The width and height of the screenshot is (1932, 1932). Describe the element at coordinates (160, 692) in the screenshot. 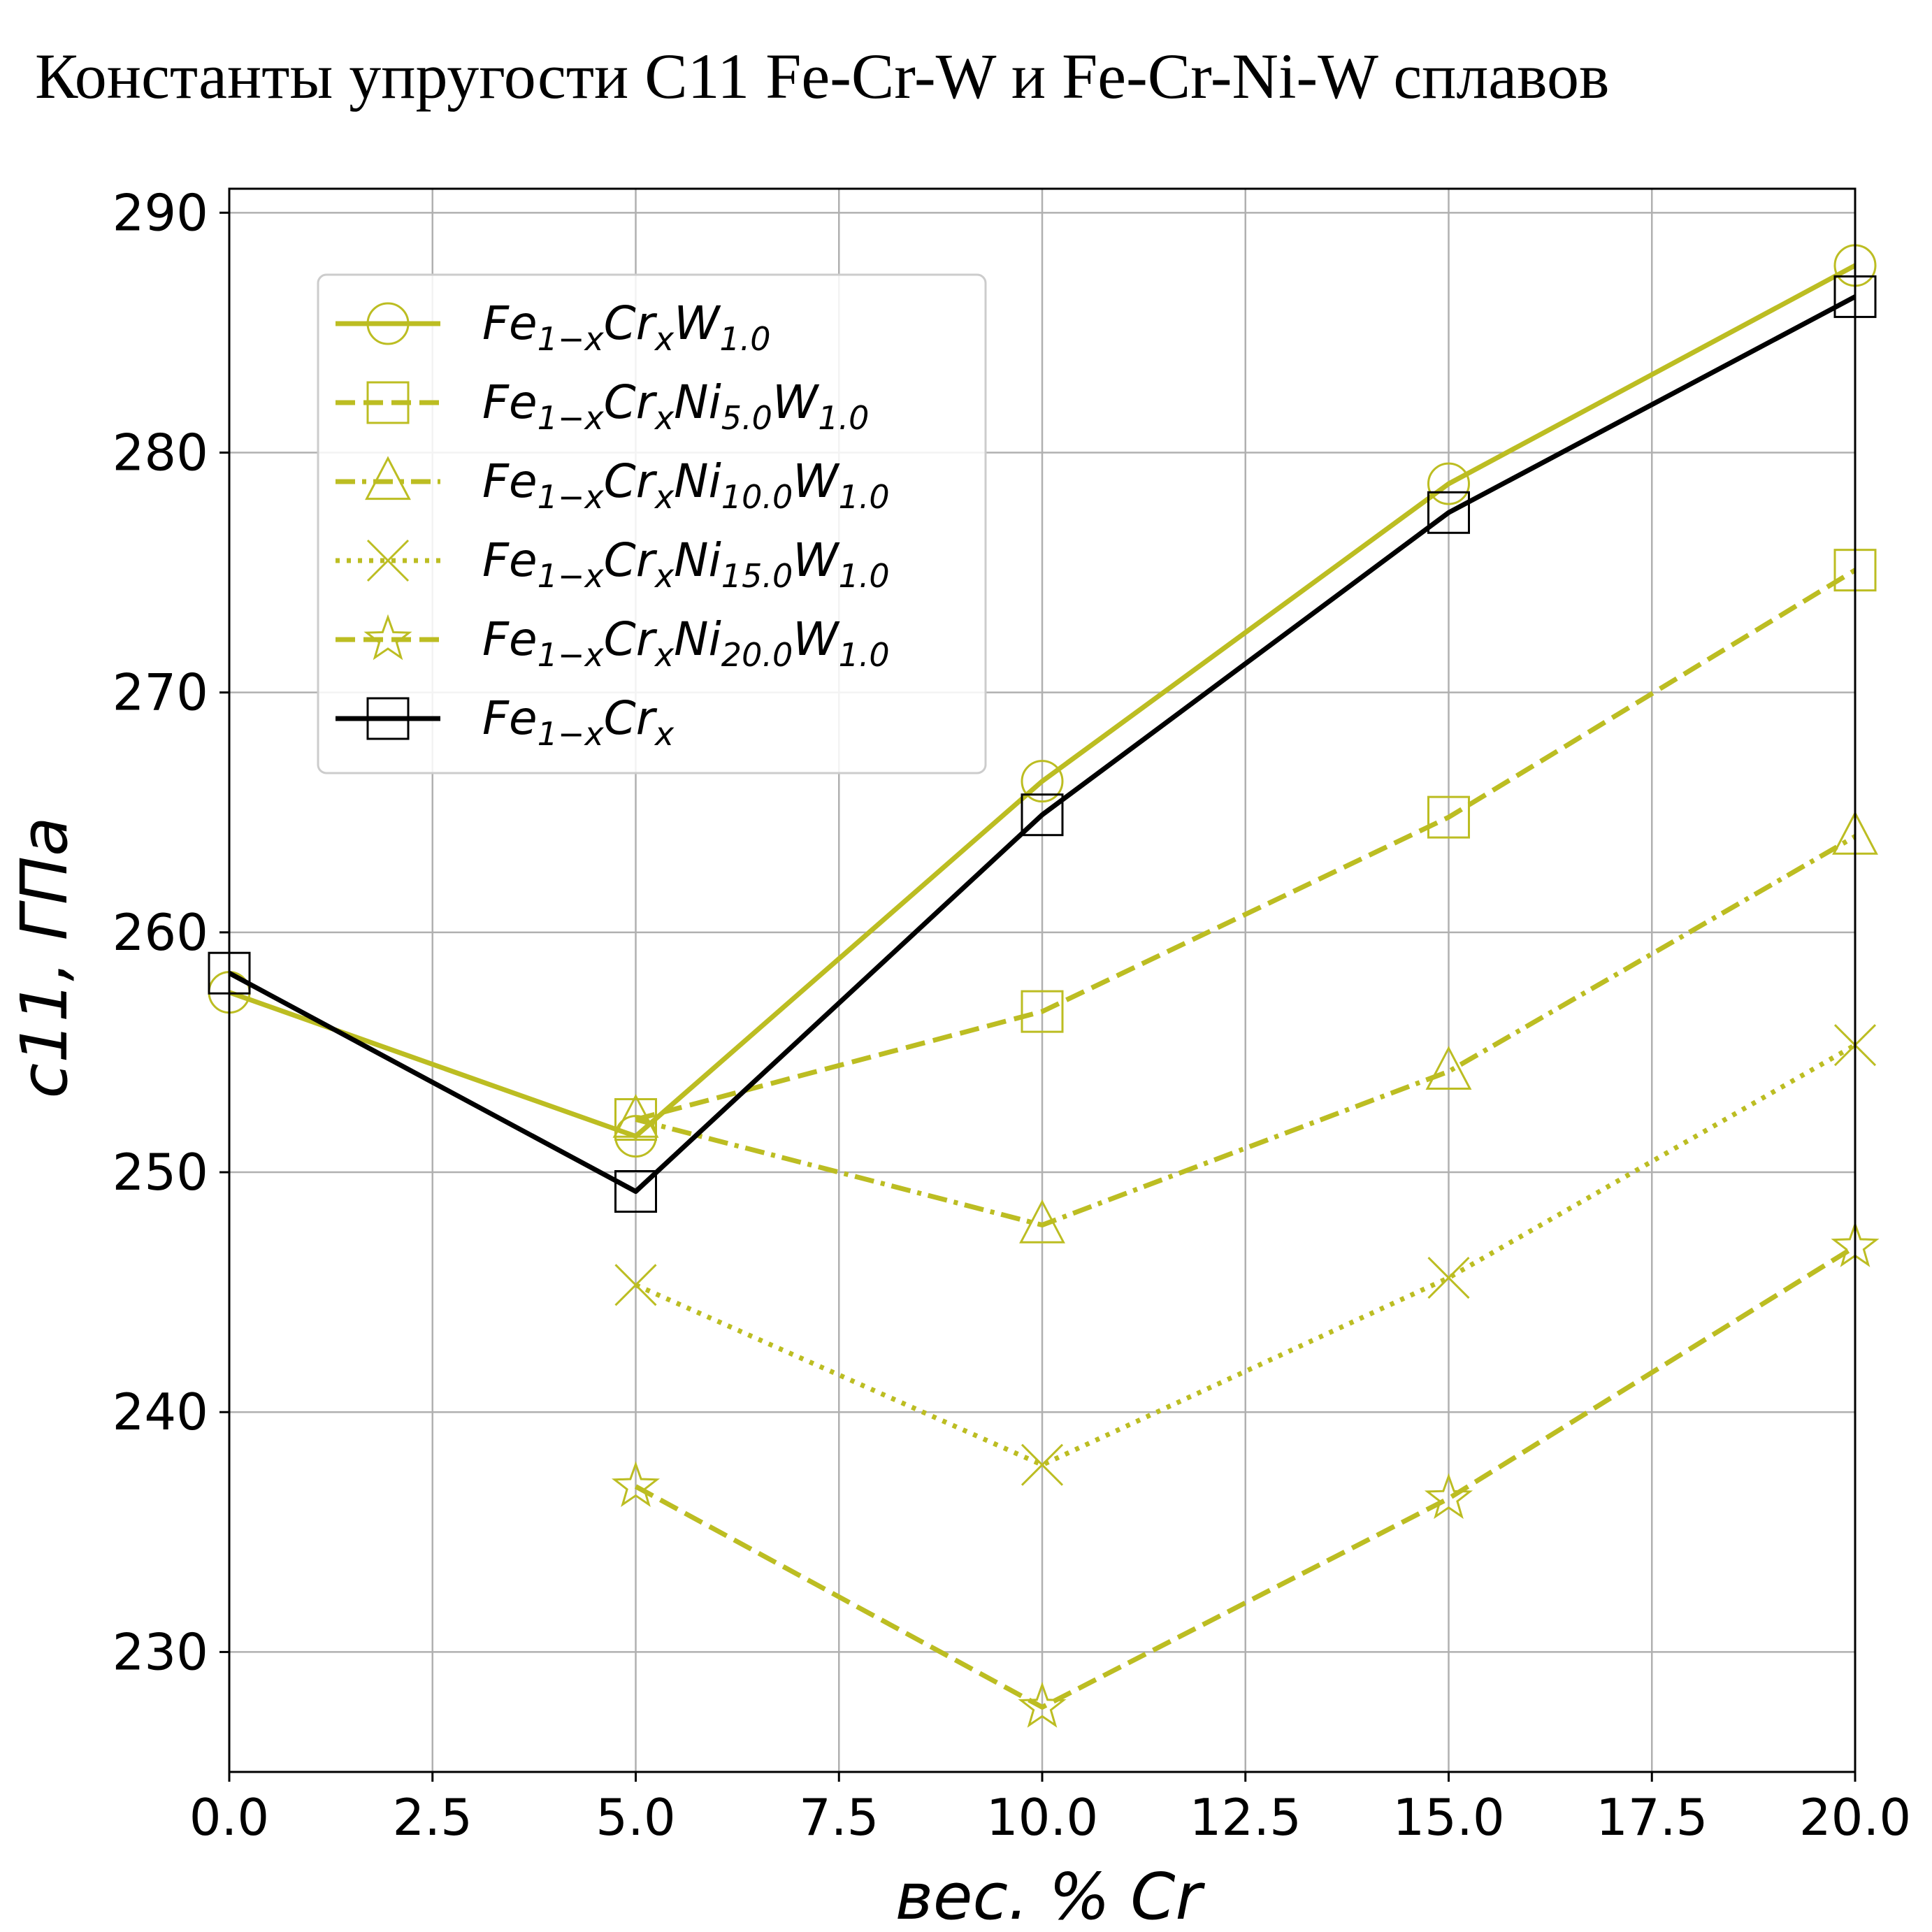

I see `y-tick-label: 270` at that location.